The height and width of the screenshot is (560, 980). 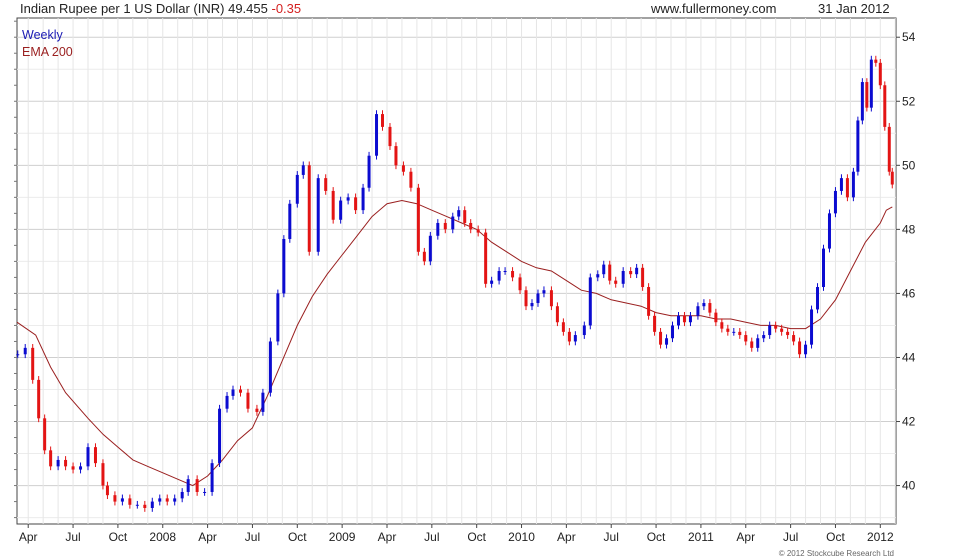 I want to click on x-tick-label: 2012, so click(x=880, y=537).